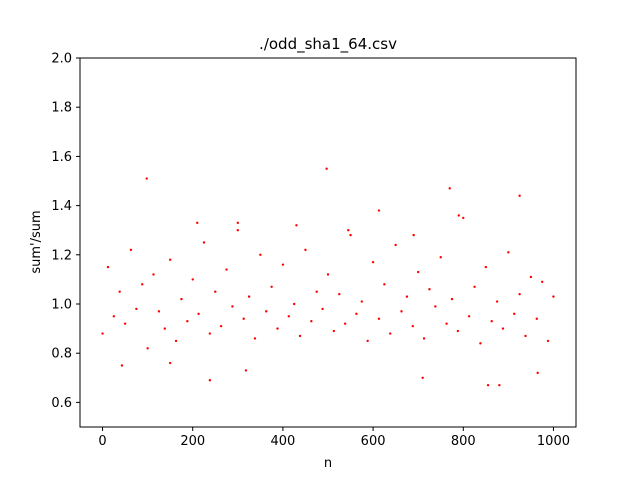 The image size is (640, 480). I want to click on y-tick-label: 0.6, so click(61, 403).